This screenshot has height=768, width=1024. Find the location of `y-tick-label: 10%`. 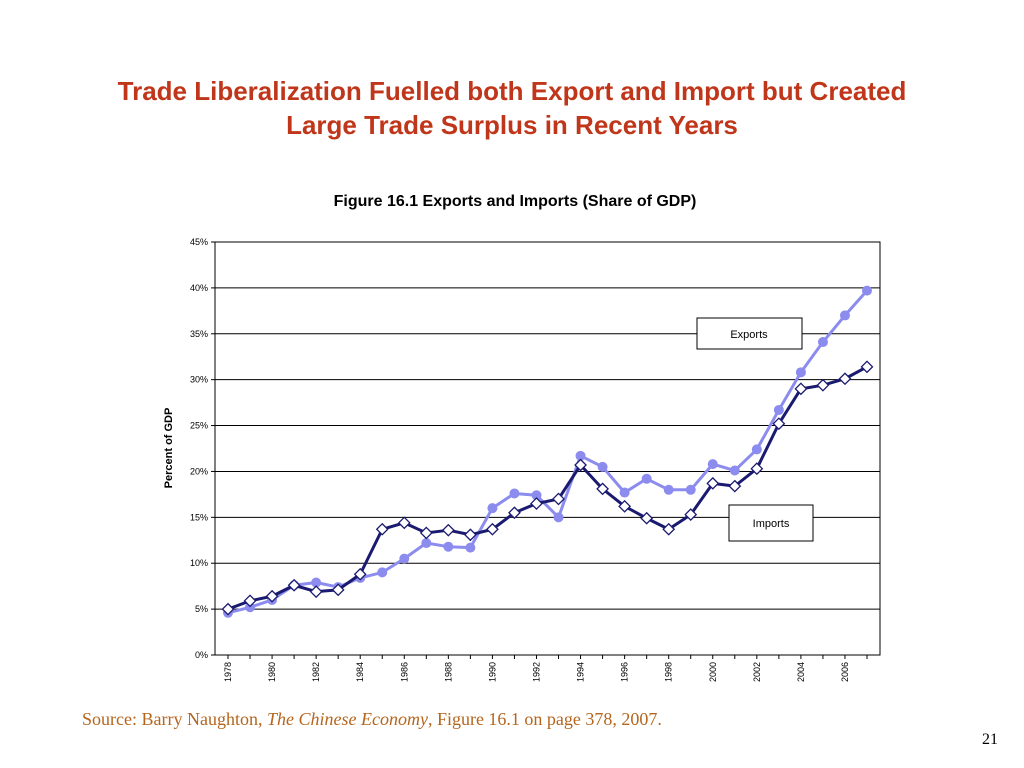

y-tick-label: 10% is located at coordinates (199, 563).